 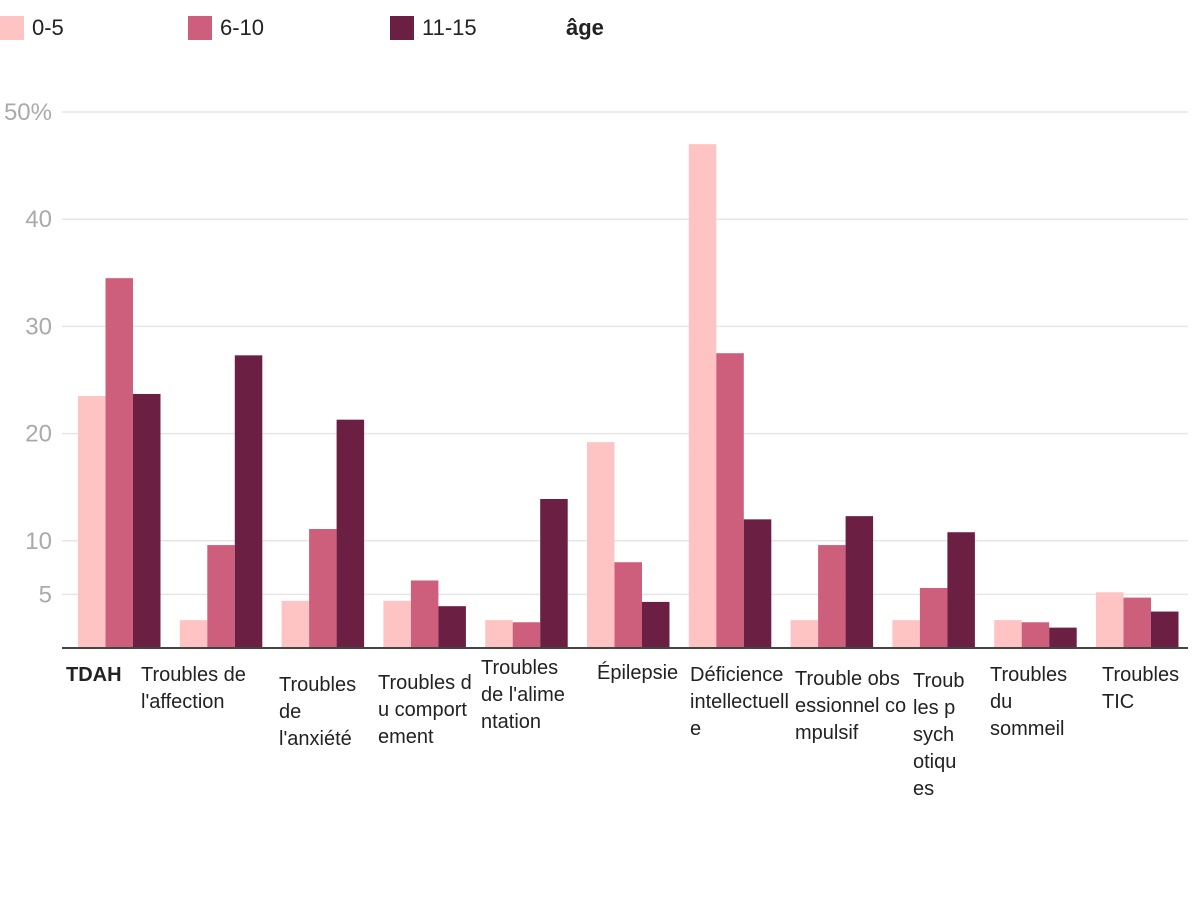 What do you see at coordinates (38, 541) in the screenshot?
I see `y-tick-label: 10` at bounding box center [38, 541].